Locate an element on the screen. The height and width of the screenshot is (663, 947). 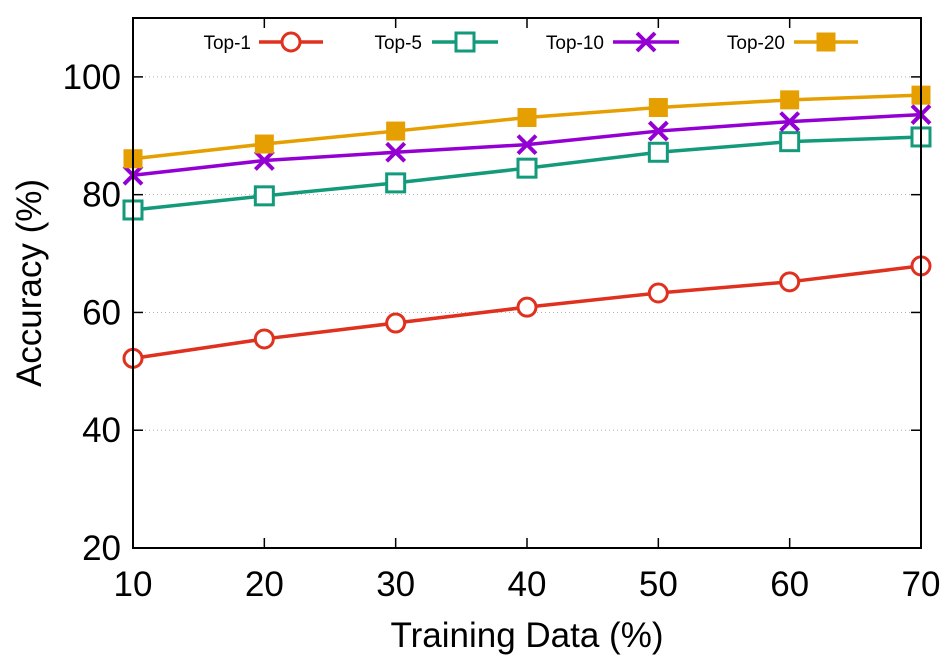
x-tick-label: 60 is located at coordinates (789, 584).